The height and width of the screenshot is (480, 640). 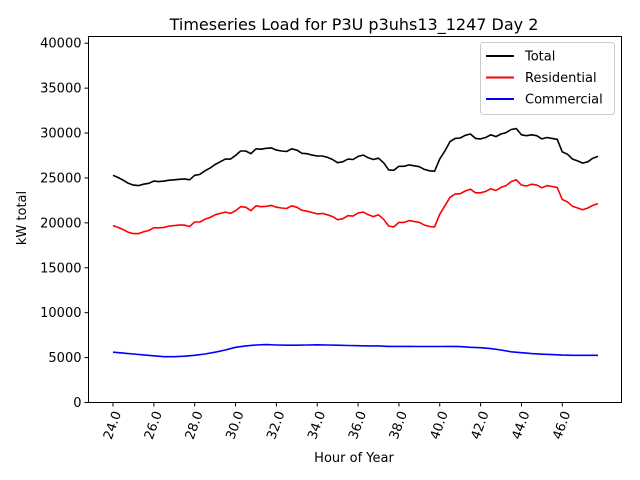 I want to click on legend-label-residential: Residential, so click(x=561, y=78).